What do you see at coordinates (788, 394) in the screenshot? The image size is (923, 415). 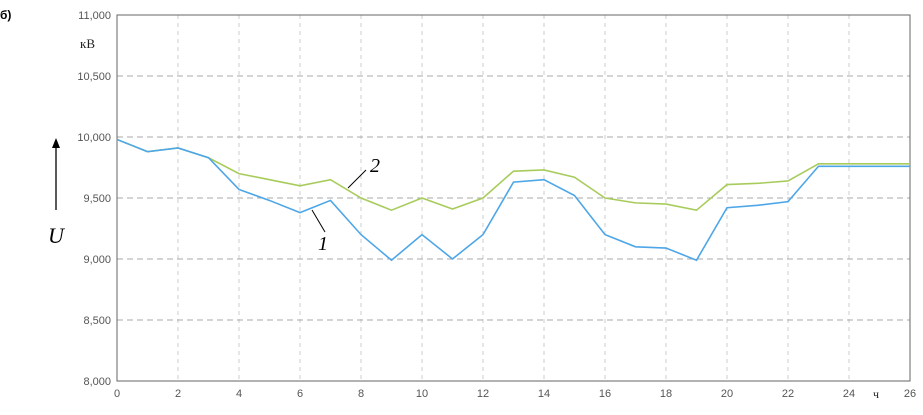 I see `x-tick-label: 22` at bounding box center [788, 394].